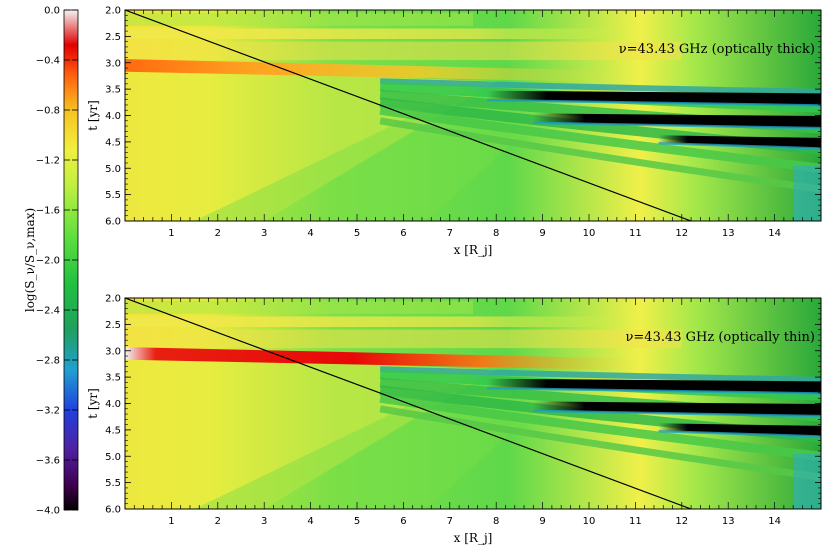 The width and height of the screenshot is (830, 554). Describe the element at coordinates (48, 411) in the screenshot. I see `colorbar-tick-label: −3.2` at that location.